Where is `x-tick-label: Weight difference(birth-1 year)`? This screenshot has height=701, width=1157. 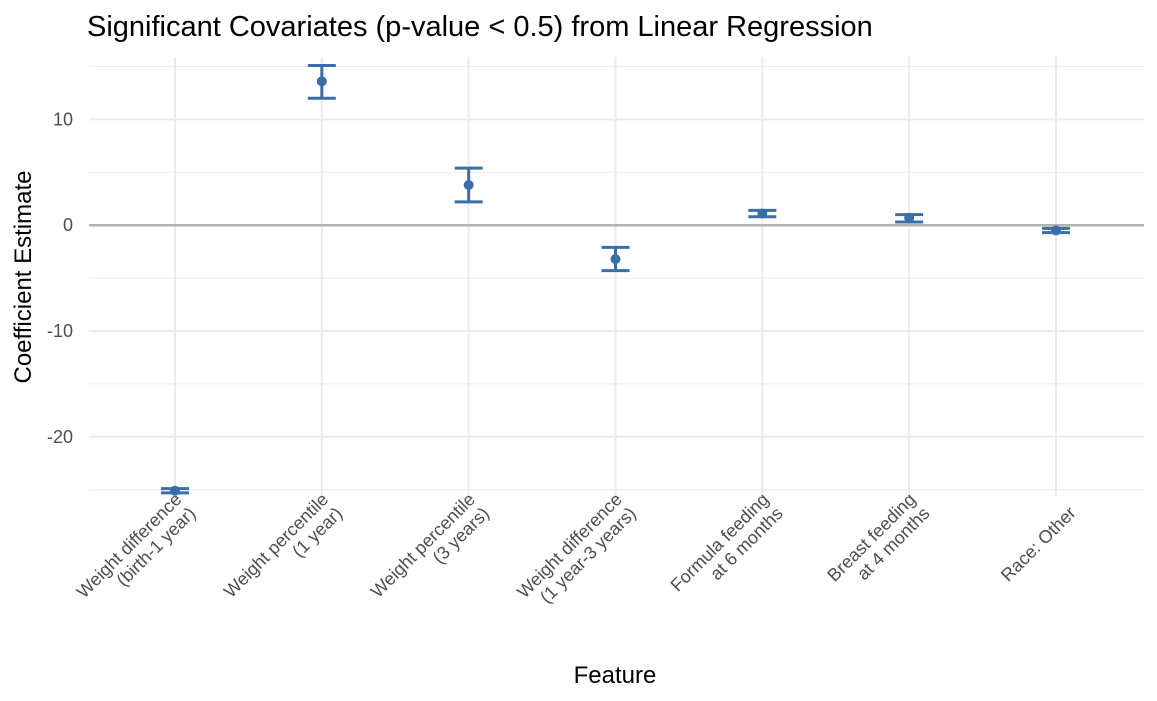 x-tick-label: Weight difference(birth-1 year) is located at coordinates (136, 552).